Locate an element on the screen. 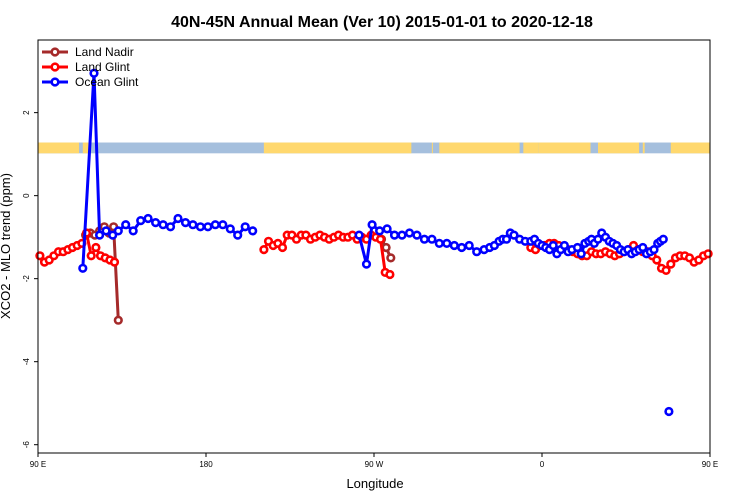 The width and height of the screenshot is (750, 500). x-tick-label: 0 is located at coordinates (542, 464).